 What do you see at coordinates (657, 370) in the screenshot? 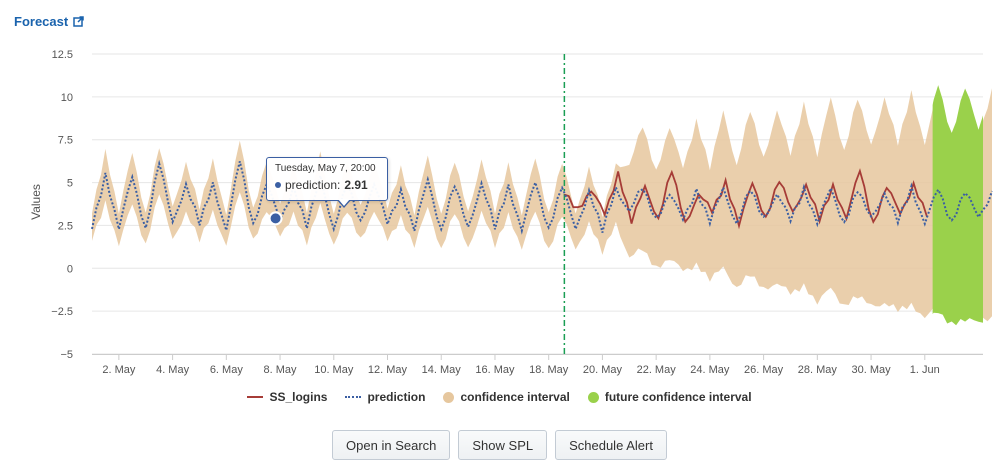
I see `x-tick-label: 22. May` at bounding box center [657, 370].